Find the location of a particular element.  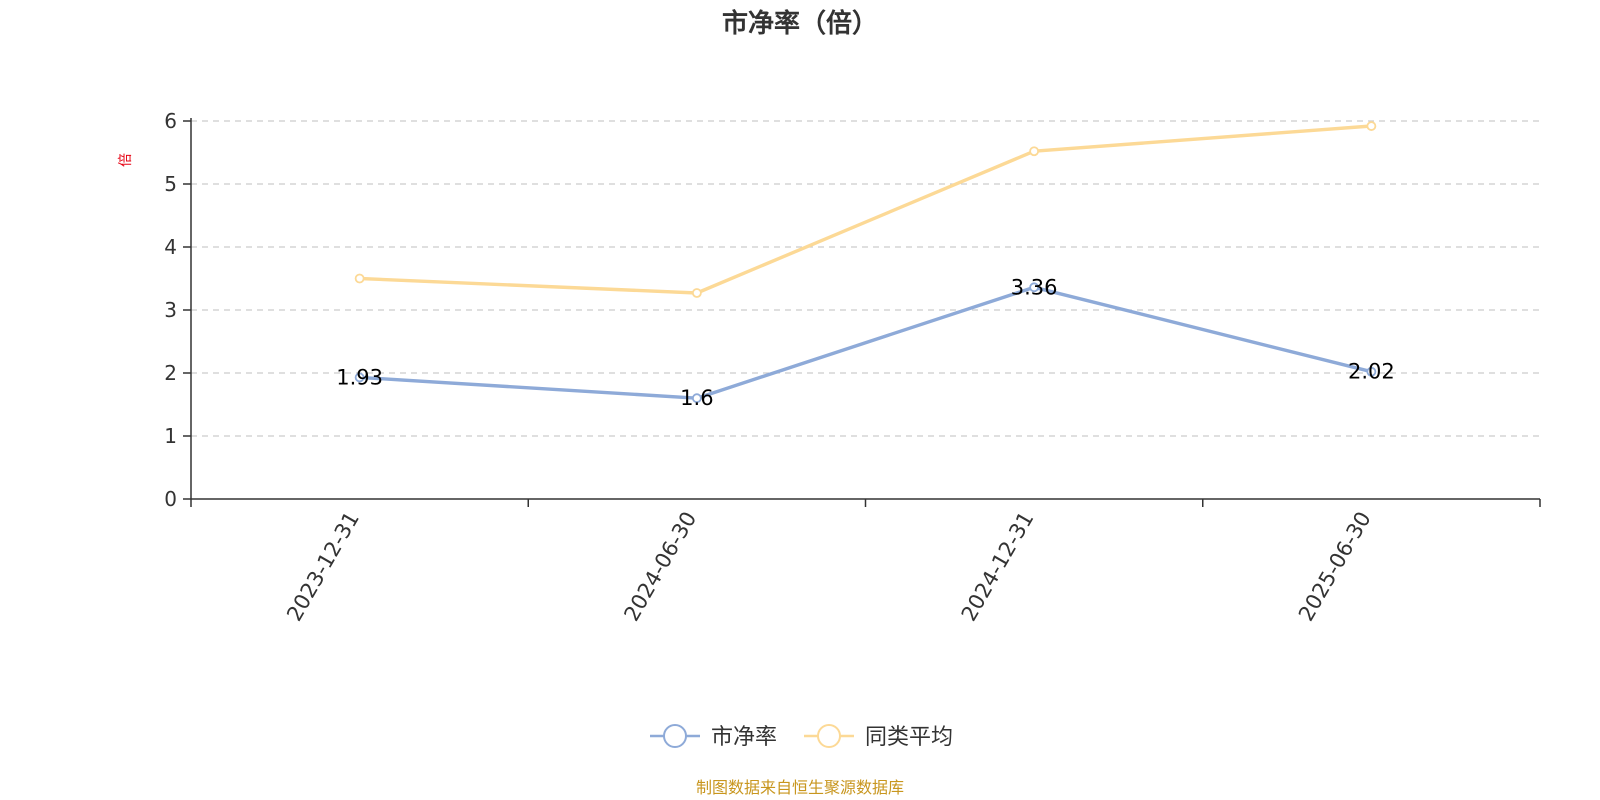

data-label-0-2025-06-30: 2.02 is located at coordinates (1371, 372).